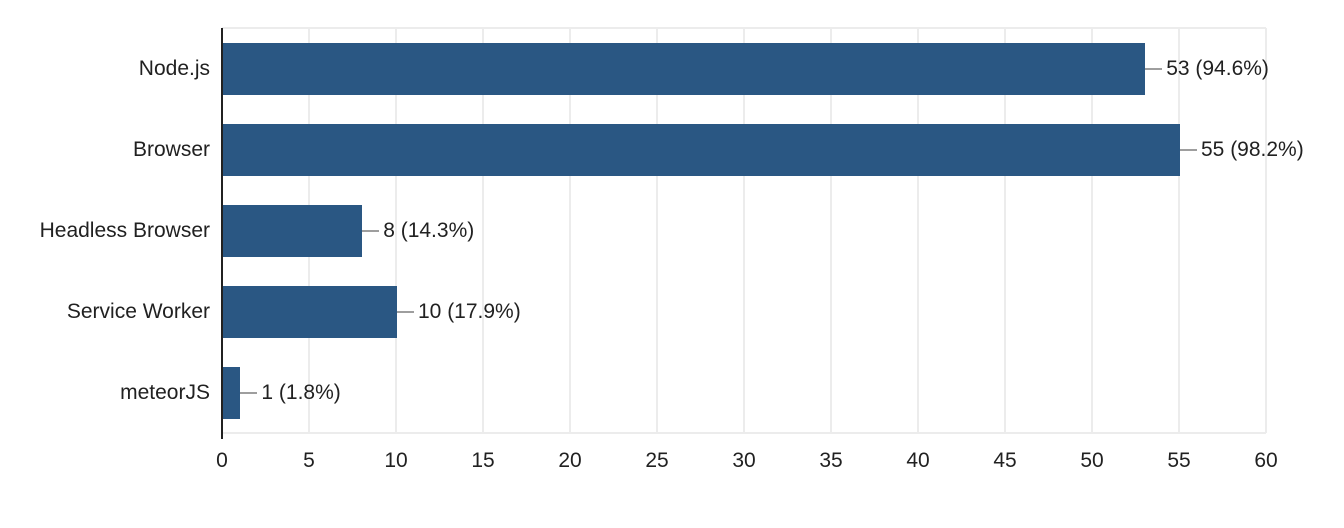 This screenshot has height=528, width=1344. What do you see at coordinates (1252, 149) in the screenshot?
I see `bar-value-label: 55 (98.2%)` at bounding box center [1252, 149].